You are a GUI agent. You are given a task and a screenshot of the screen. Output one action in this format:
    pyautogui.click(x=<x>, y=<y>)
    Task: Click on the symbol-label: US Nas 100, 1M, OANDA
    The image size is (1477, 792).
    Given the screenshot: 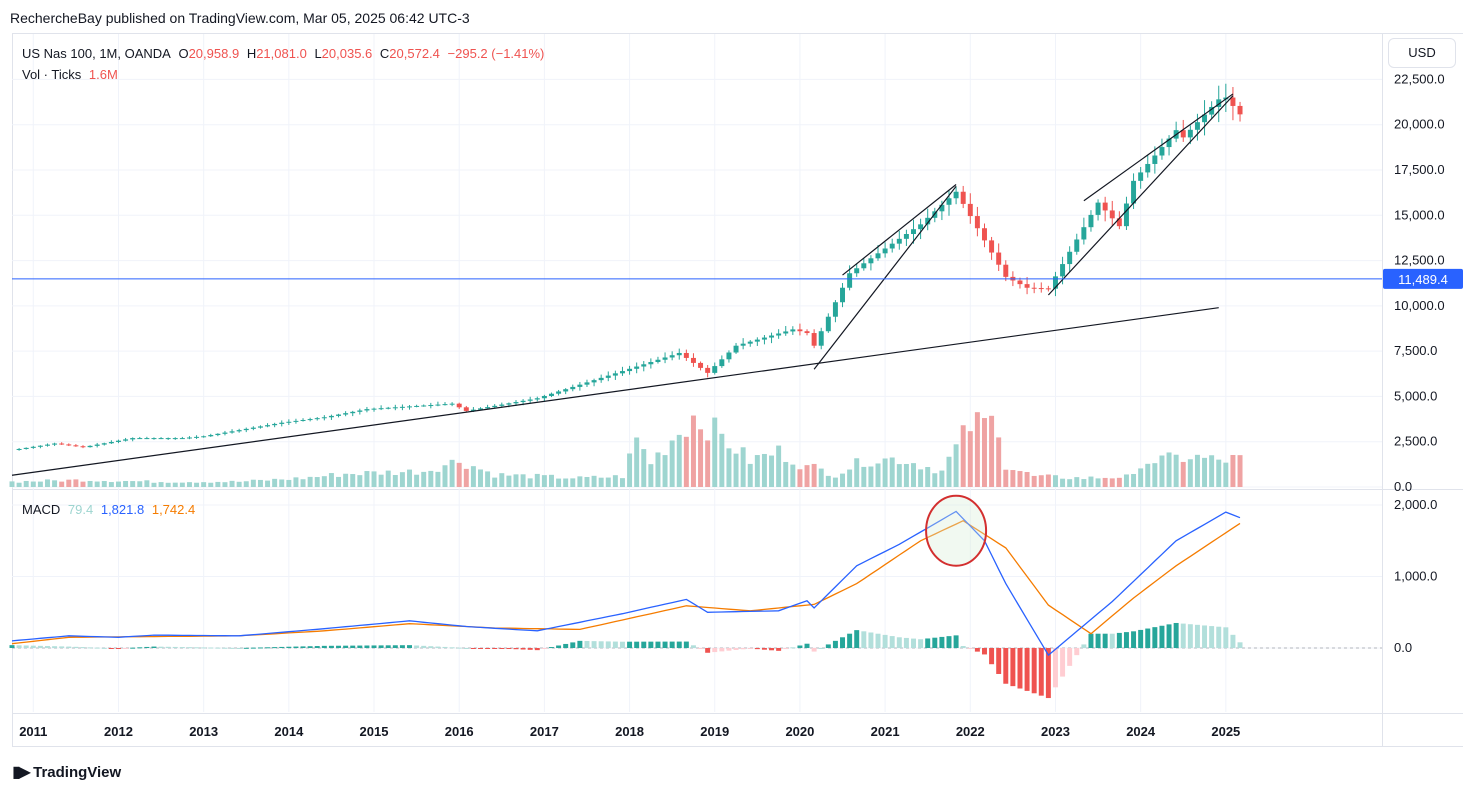 What is the action you would take?
    pyautogui.click(x=96, y=53)
    